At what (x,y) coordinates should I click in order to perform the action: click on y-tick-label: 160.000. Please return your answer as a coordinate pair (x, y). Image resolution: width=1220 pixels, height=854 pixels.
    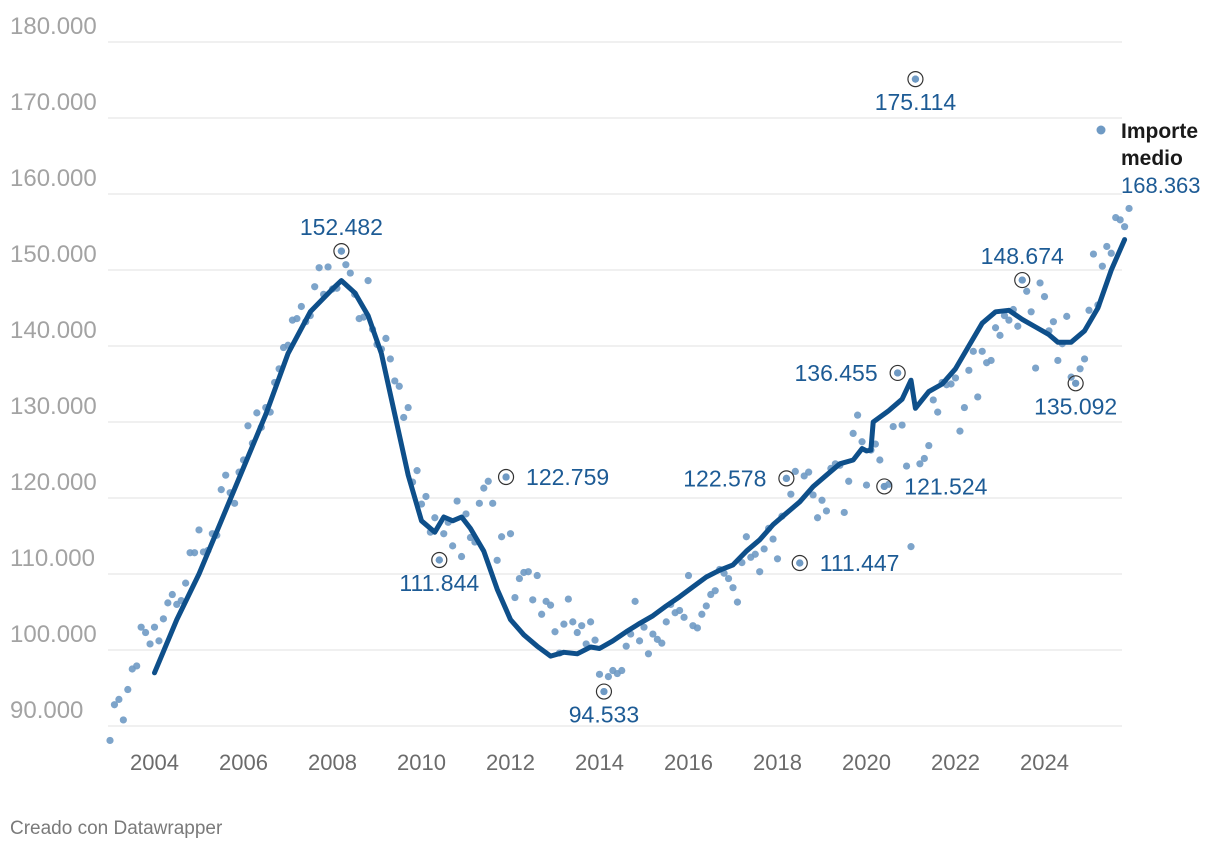
    Looking at the image, I should click on (53, 178).